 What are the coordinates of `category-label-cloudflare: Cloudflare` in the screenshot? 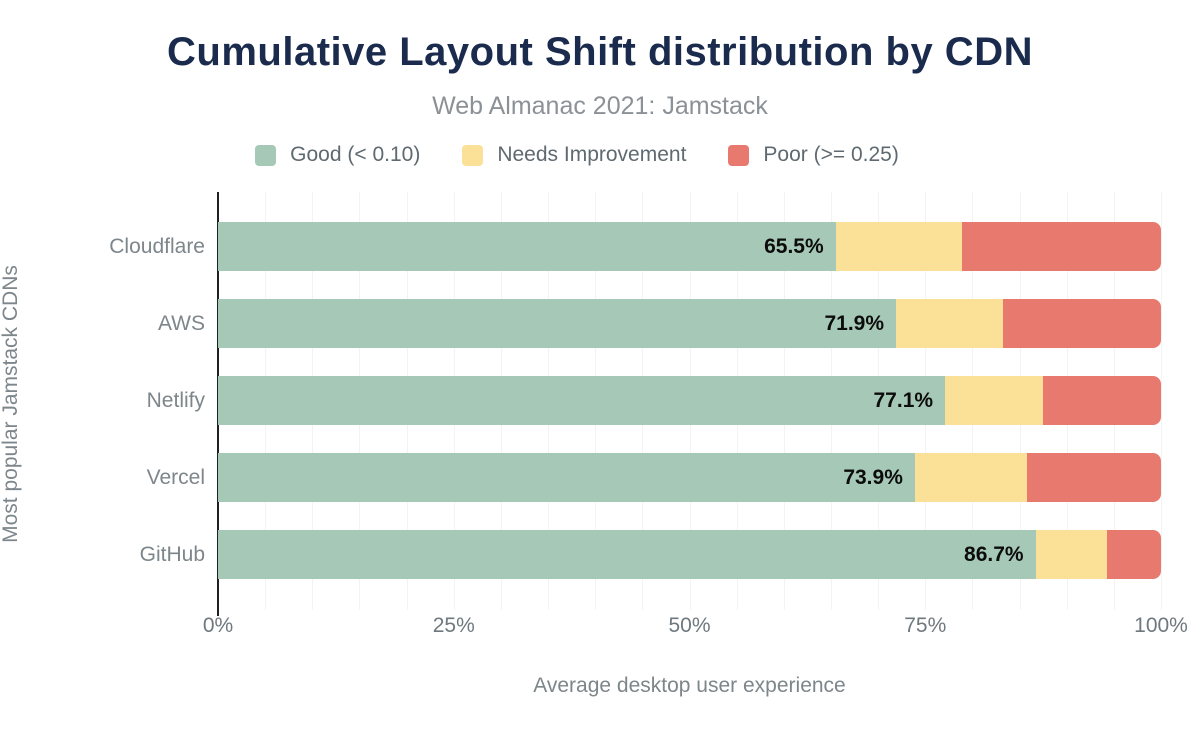 It's located at (157, 246).